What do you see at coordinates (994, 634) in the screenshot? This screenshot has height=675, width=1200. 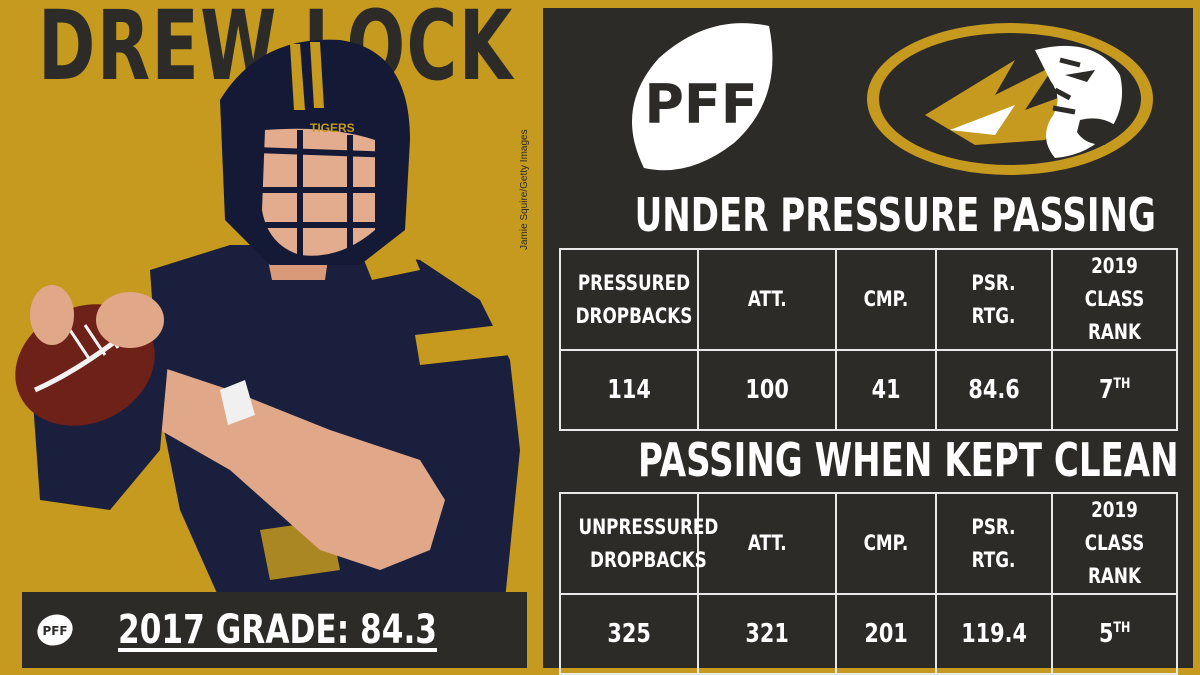 I see `value-cell: 119.4` at bounding box center [994, 634].